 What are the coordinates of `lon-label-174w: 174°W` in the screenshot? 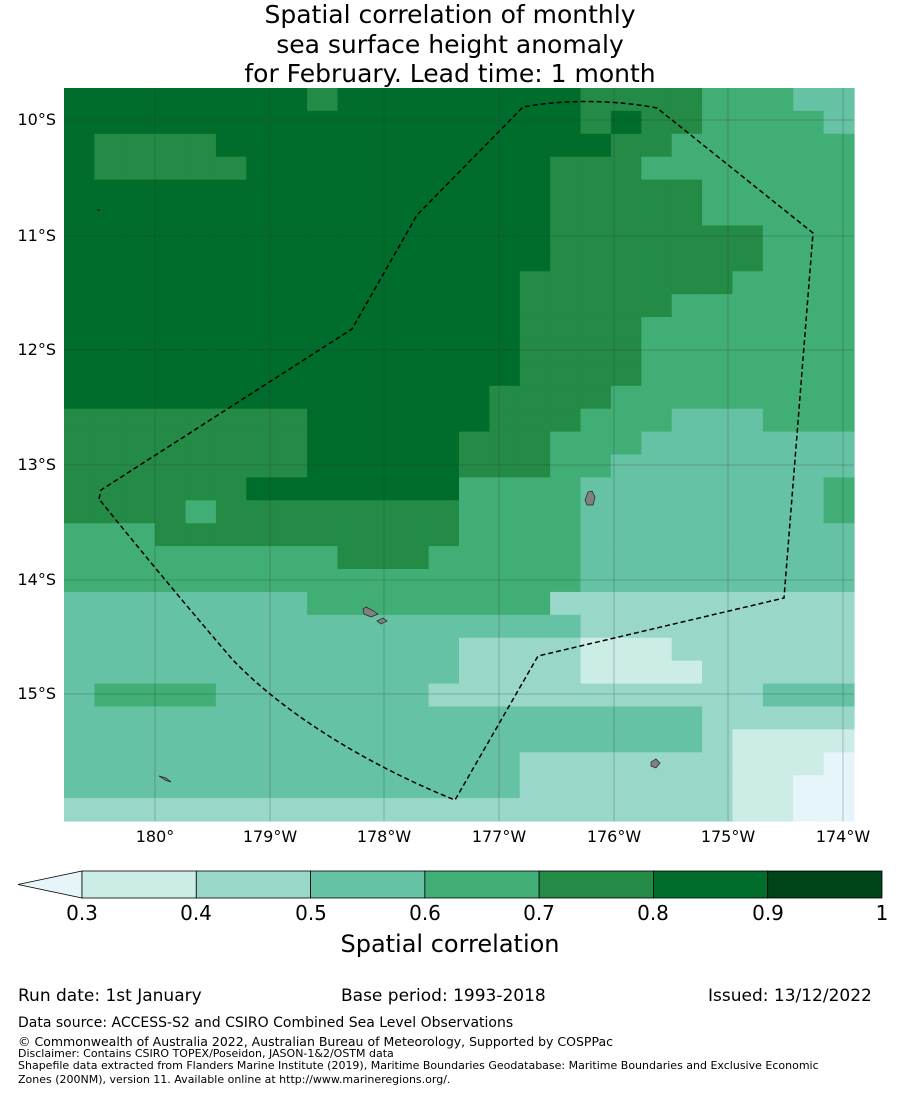 It's located at (843, 836).